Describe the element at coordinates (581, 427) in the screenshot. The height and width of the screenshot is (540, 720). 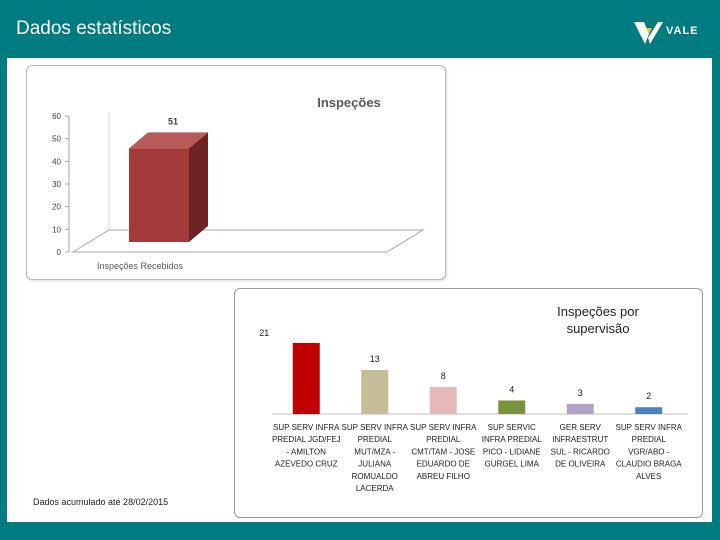
I see `x-category-label-line: GER SERV` at that location.